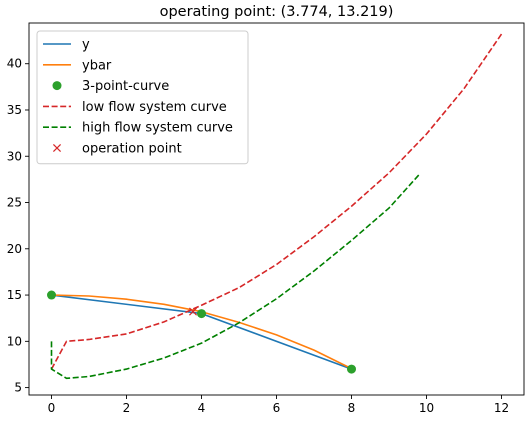 The width and height of the screenshot is (529, 425). I want to click on series-y, so click(201, 332).